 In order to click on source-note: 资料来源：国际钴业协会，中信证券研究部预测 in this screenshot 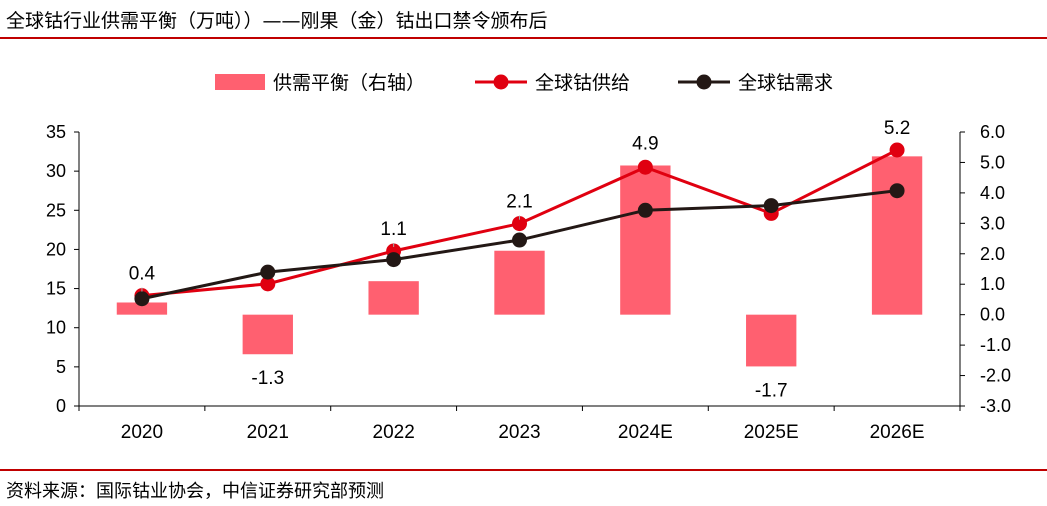, I will do `click(195, 491)`.